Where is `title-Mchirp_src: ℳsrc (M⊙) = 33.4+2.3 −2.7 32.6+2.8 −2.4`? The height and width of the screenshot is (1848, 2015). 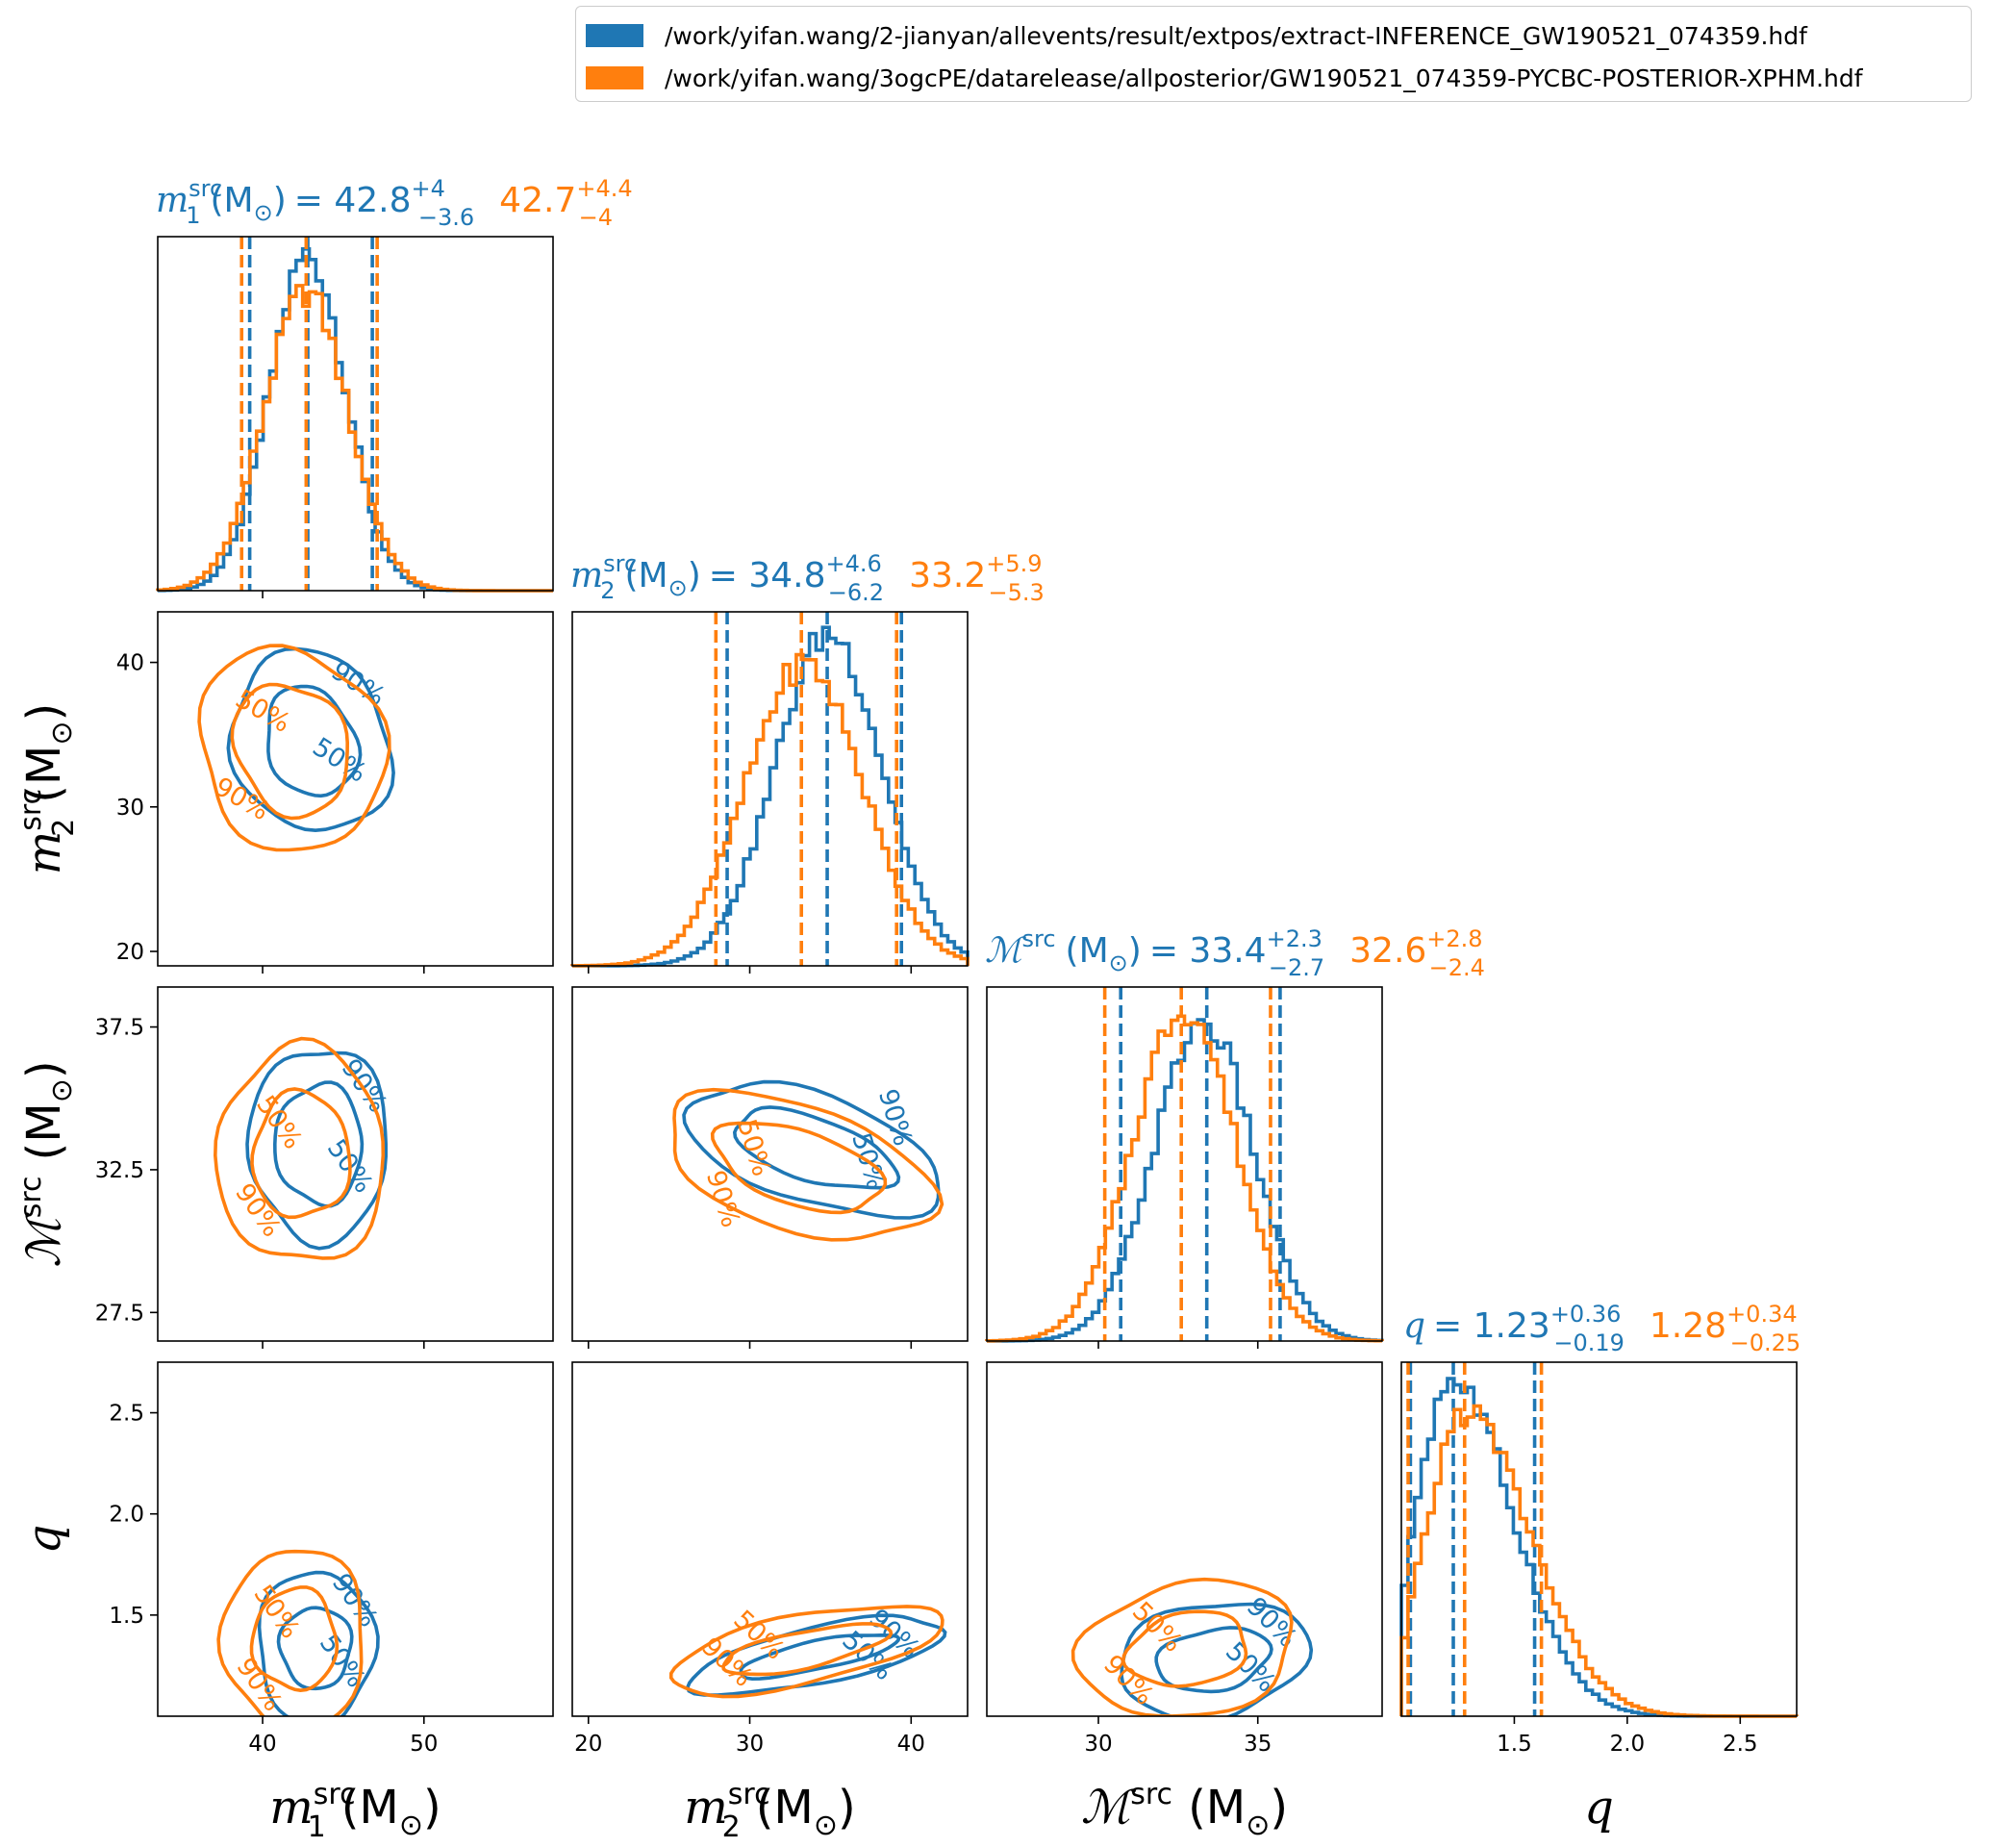
title-Mchirp_src: ℳsrc (M⊙) = 33.4+2.3 −2.7 32.6+2.8 −2.4 is located at coordinates (1235, 953).